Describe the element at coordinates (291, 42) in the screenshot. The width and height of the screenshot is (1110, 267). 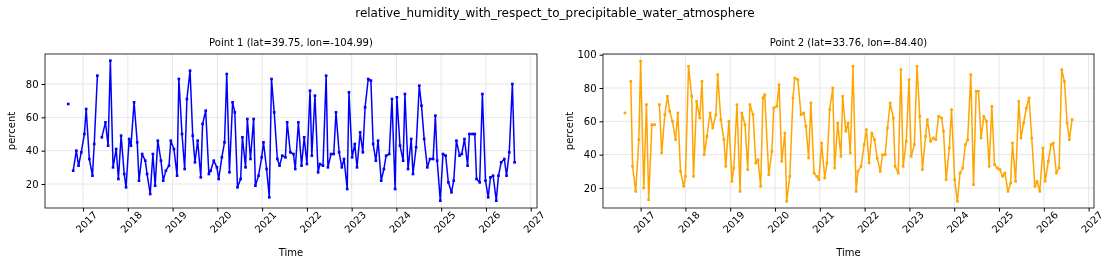
I see `chart-title: Point 1 (lat=39.75, lon=-104.99)` at that location.